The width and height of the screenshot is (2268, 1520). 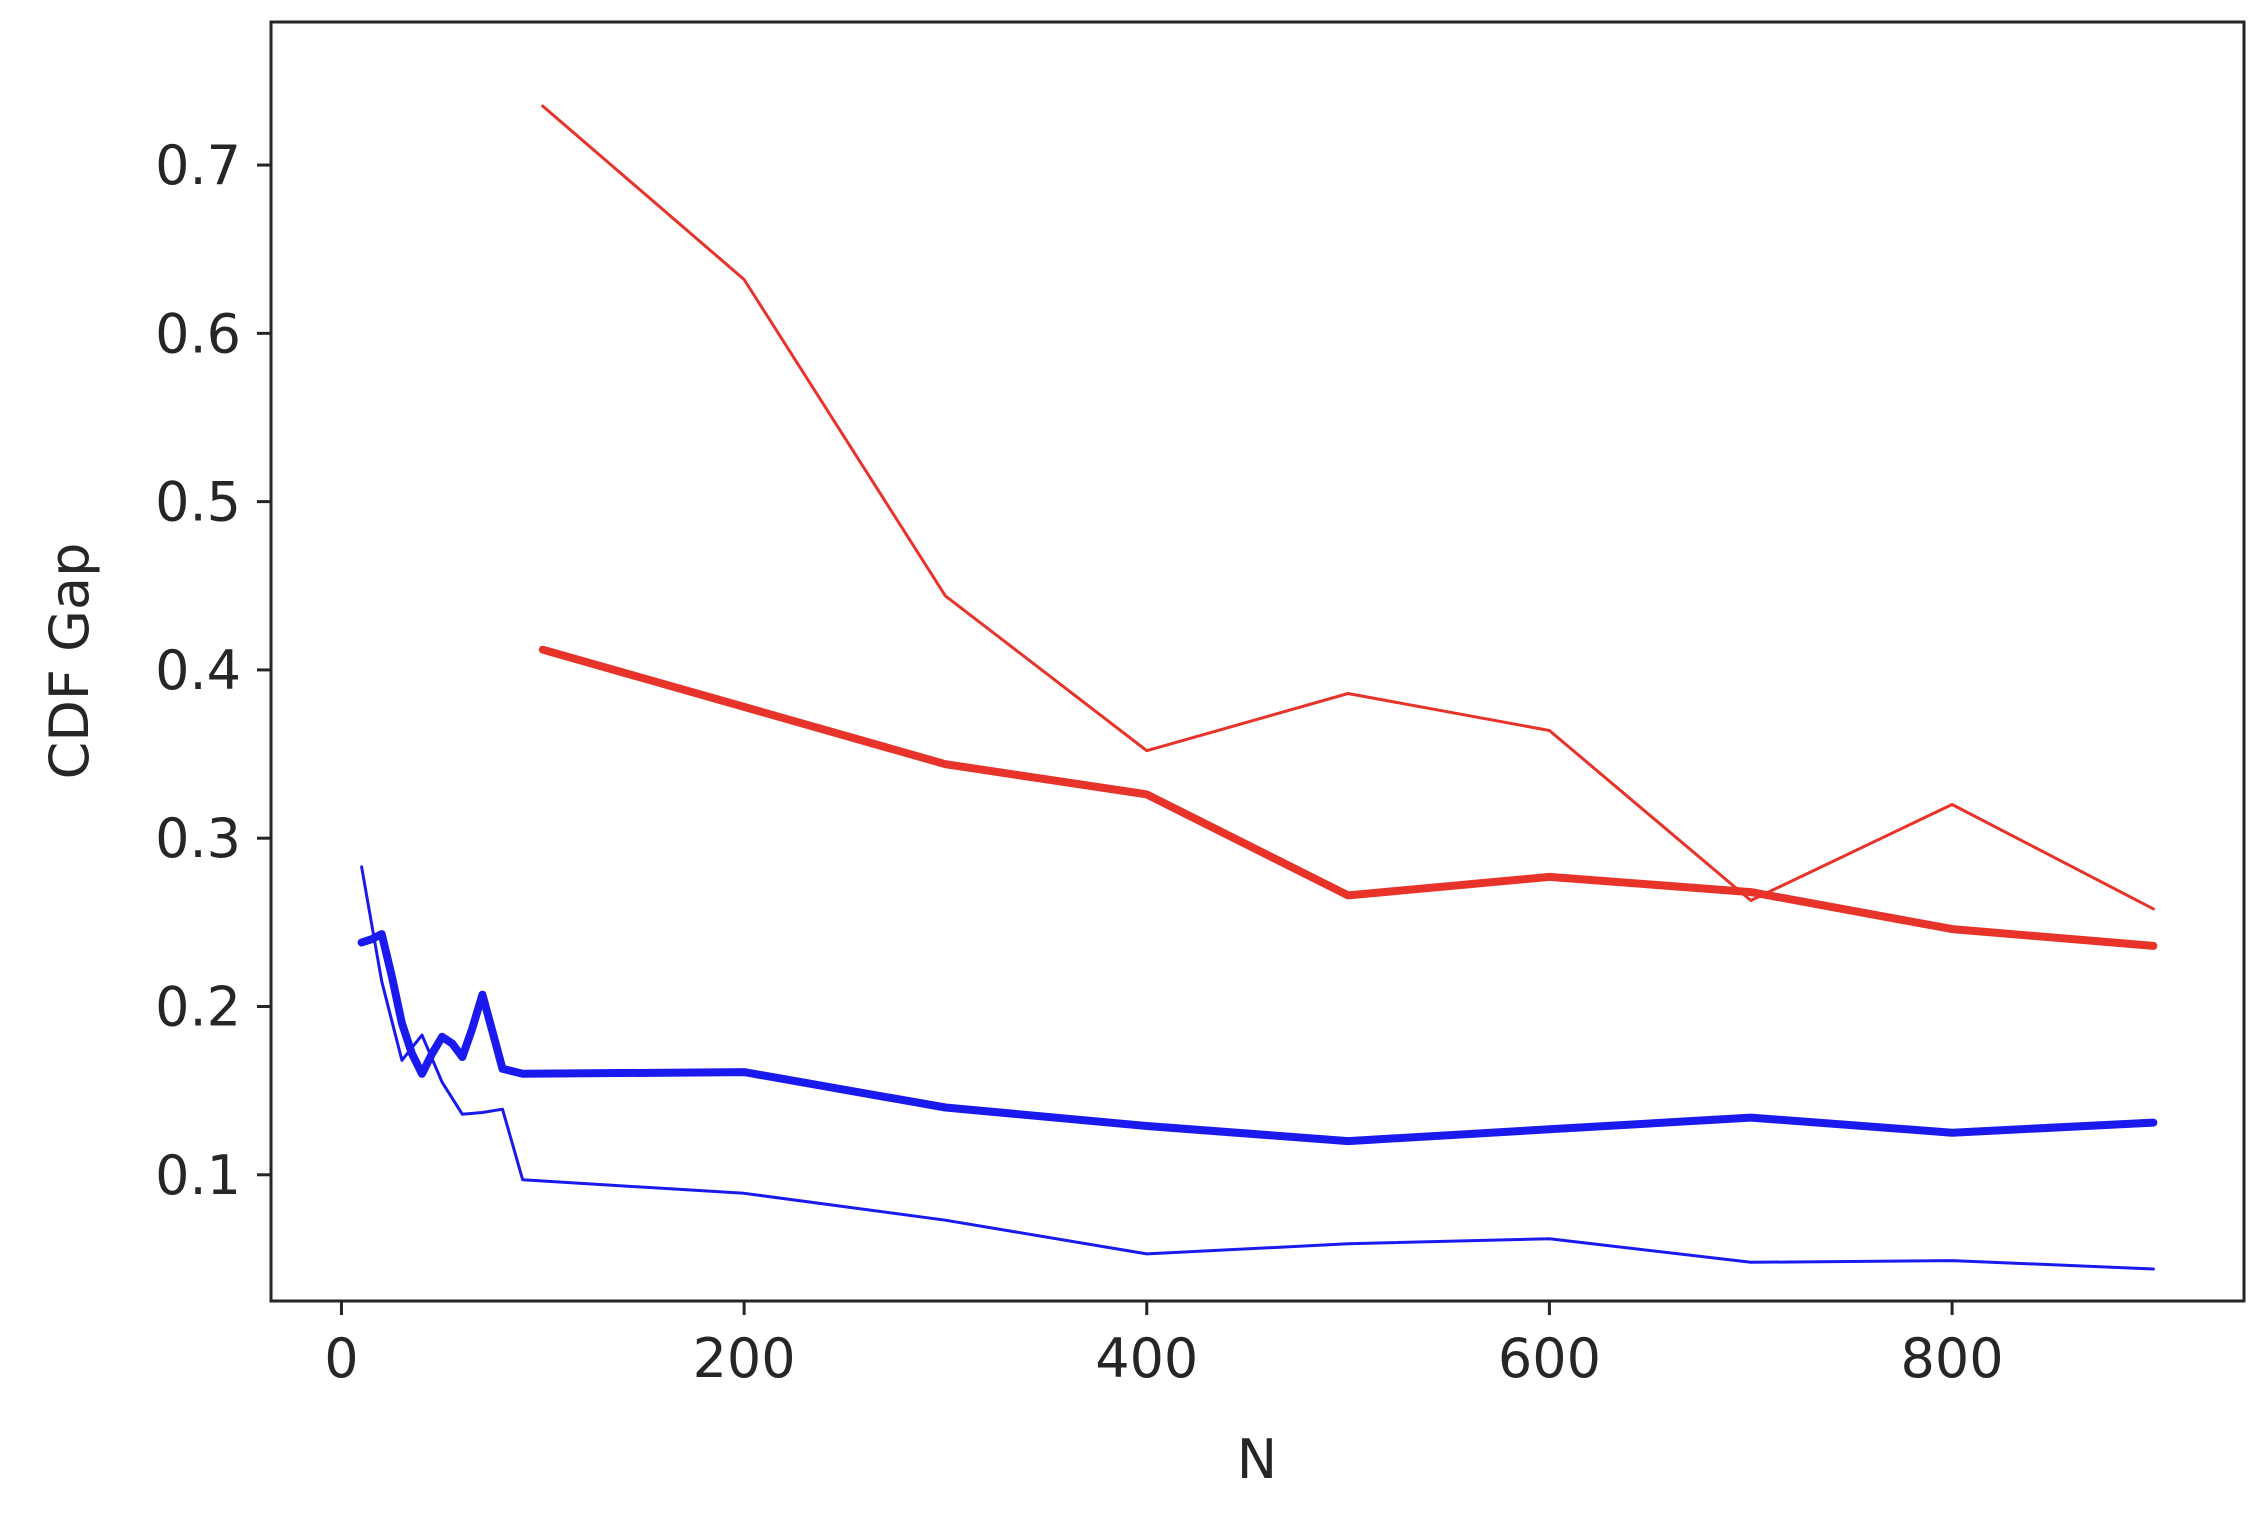 What do you see at coordinates (1549, 1358) in the screenshot?
I see `x-tick-label: 600` at bounding box center [1549, 1358].